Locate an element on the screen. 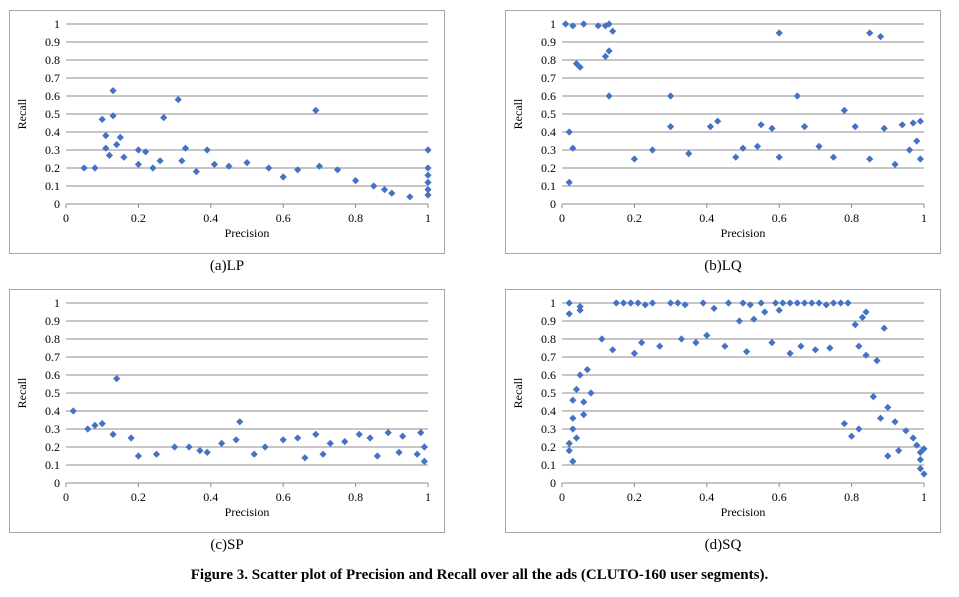  sp-x-axis-label: Precision is located at coordinates (247, 512).